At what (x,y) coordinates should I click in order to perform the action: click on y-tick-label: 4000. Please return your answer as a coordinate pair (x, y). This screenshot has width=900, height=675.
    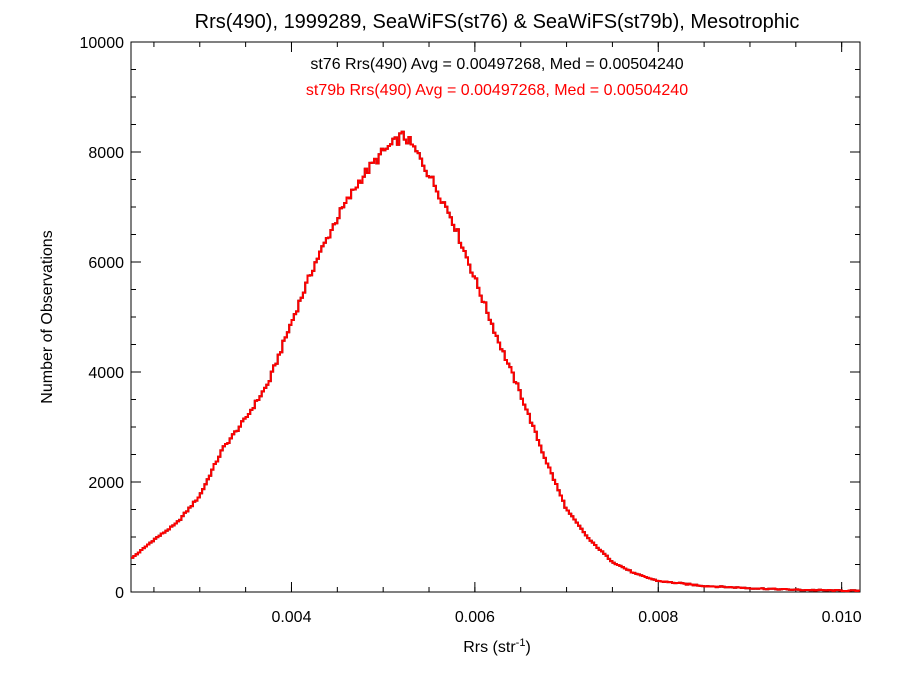
    Looking at the image, I should click on (106, 373).